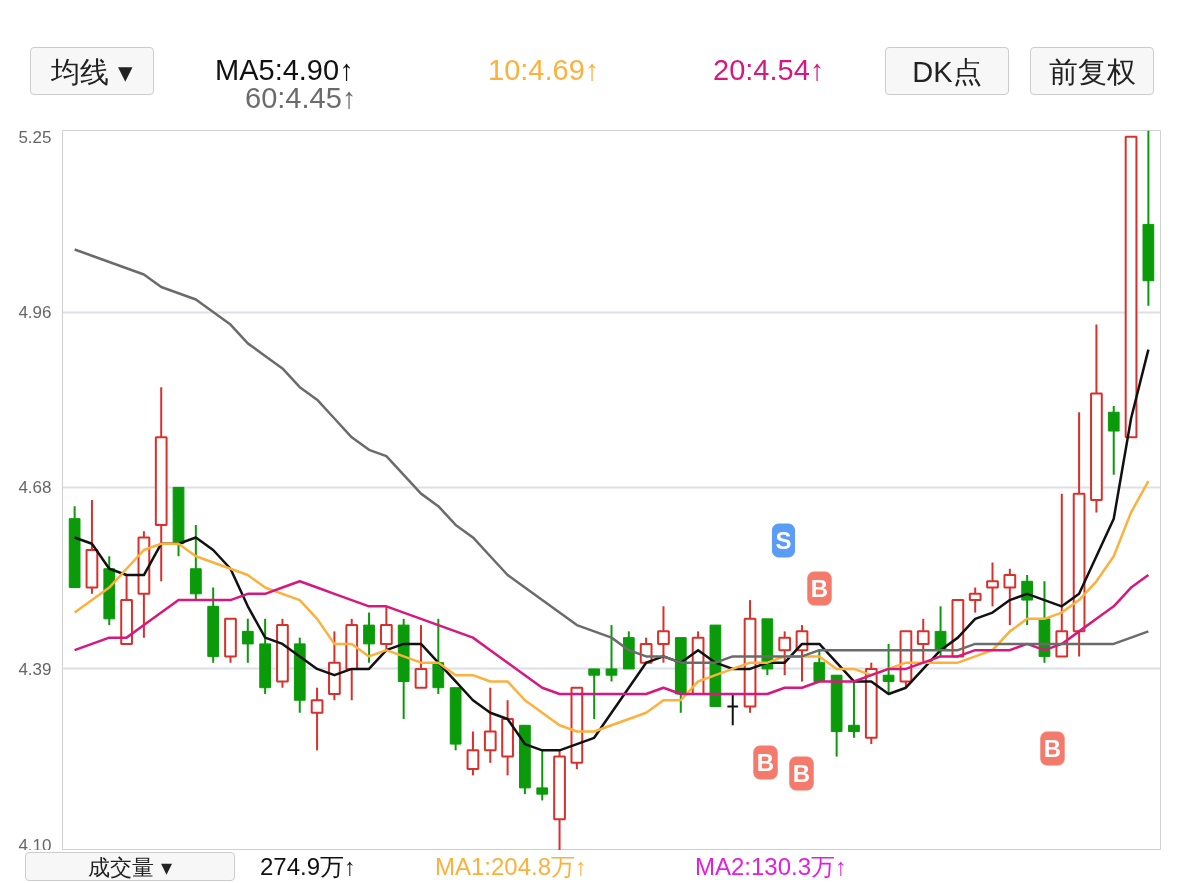  What do you see at coordinates (35, 137) in the screenshot?
I see `y-tick-label: 5.25` at bounding box center [35, 137].